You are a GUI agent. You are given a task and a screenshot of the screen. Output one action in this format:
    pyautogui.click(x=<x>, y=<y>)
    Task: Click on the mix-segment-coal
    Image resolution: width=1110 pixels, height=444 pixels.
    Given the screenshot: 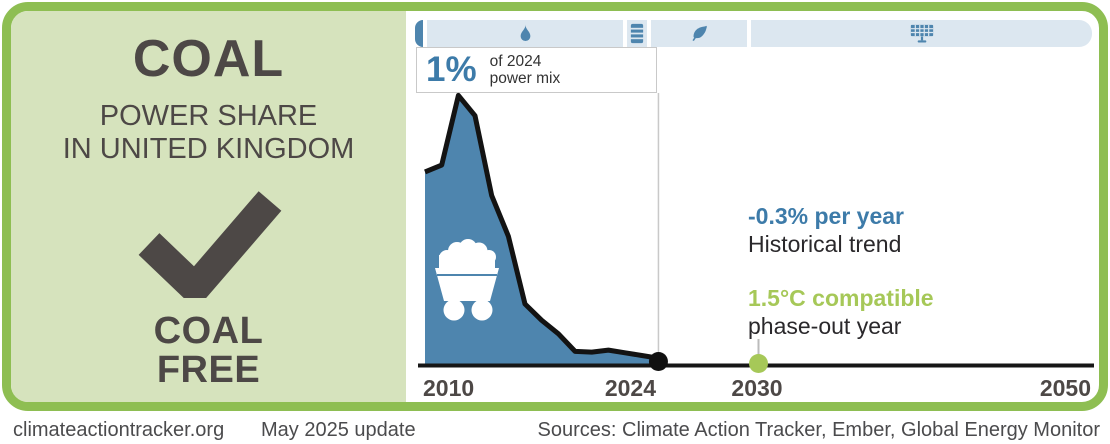 What is the action you would take?
    pyautogui.click(x=419, y=33)
    